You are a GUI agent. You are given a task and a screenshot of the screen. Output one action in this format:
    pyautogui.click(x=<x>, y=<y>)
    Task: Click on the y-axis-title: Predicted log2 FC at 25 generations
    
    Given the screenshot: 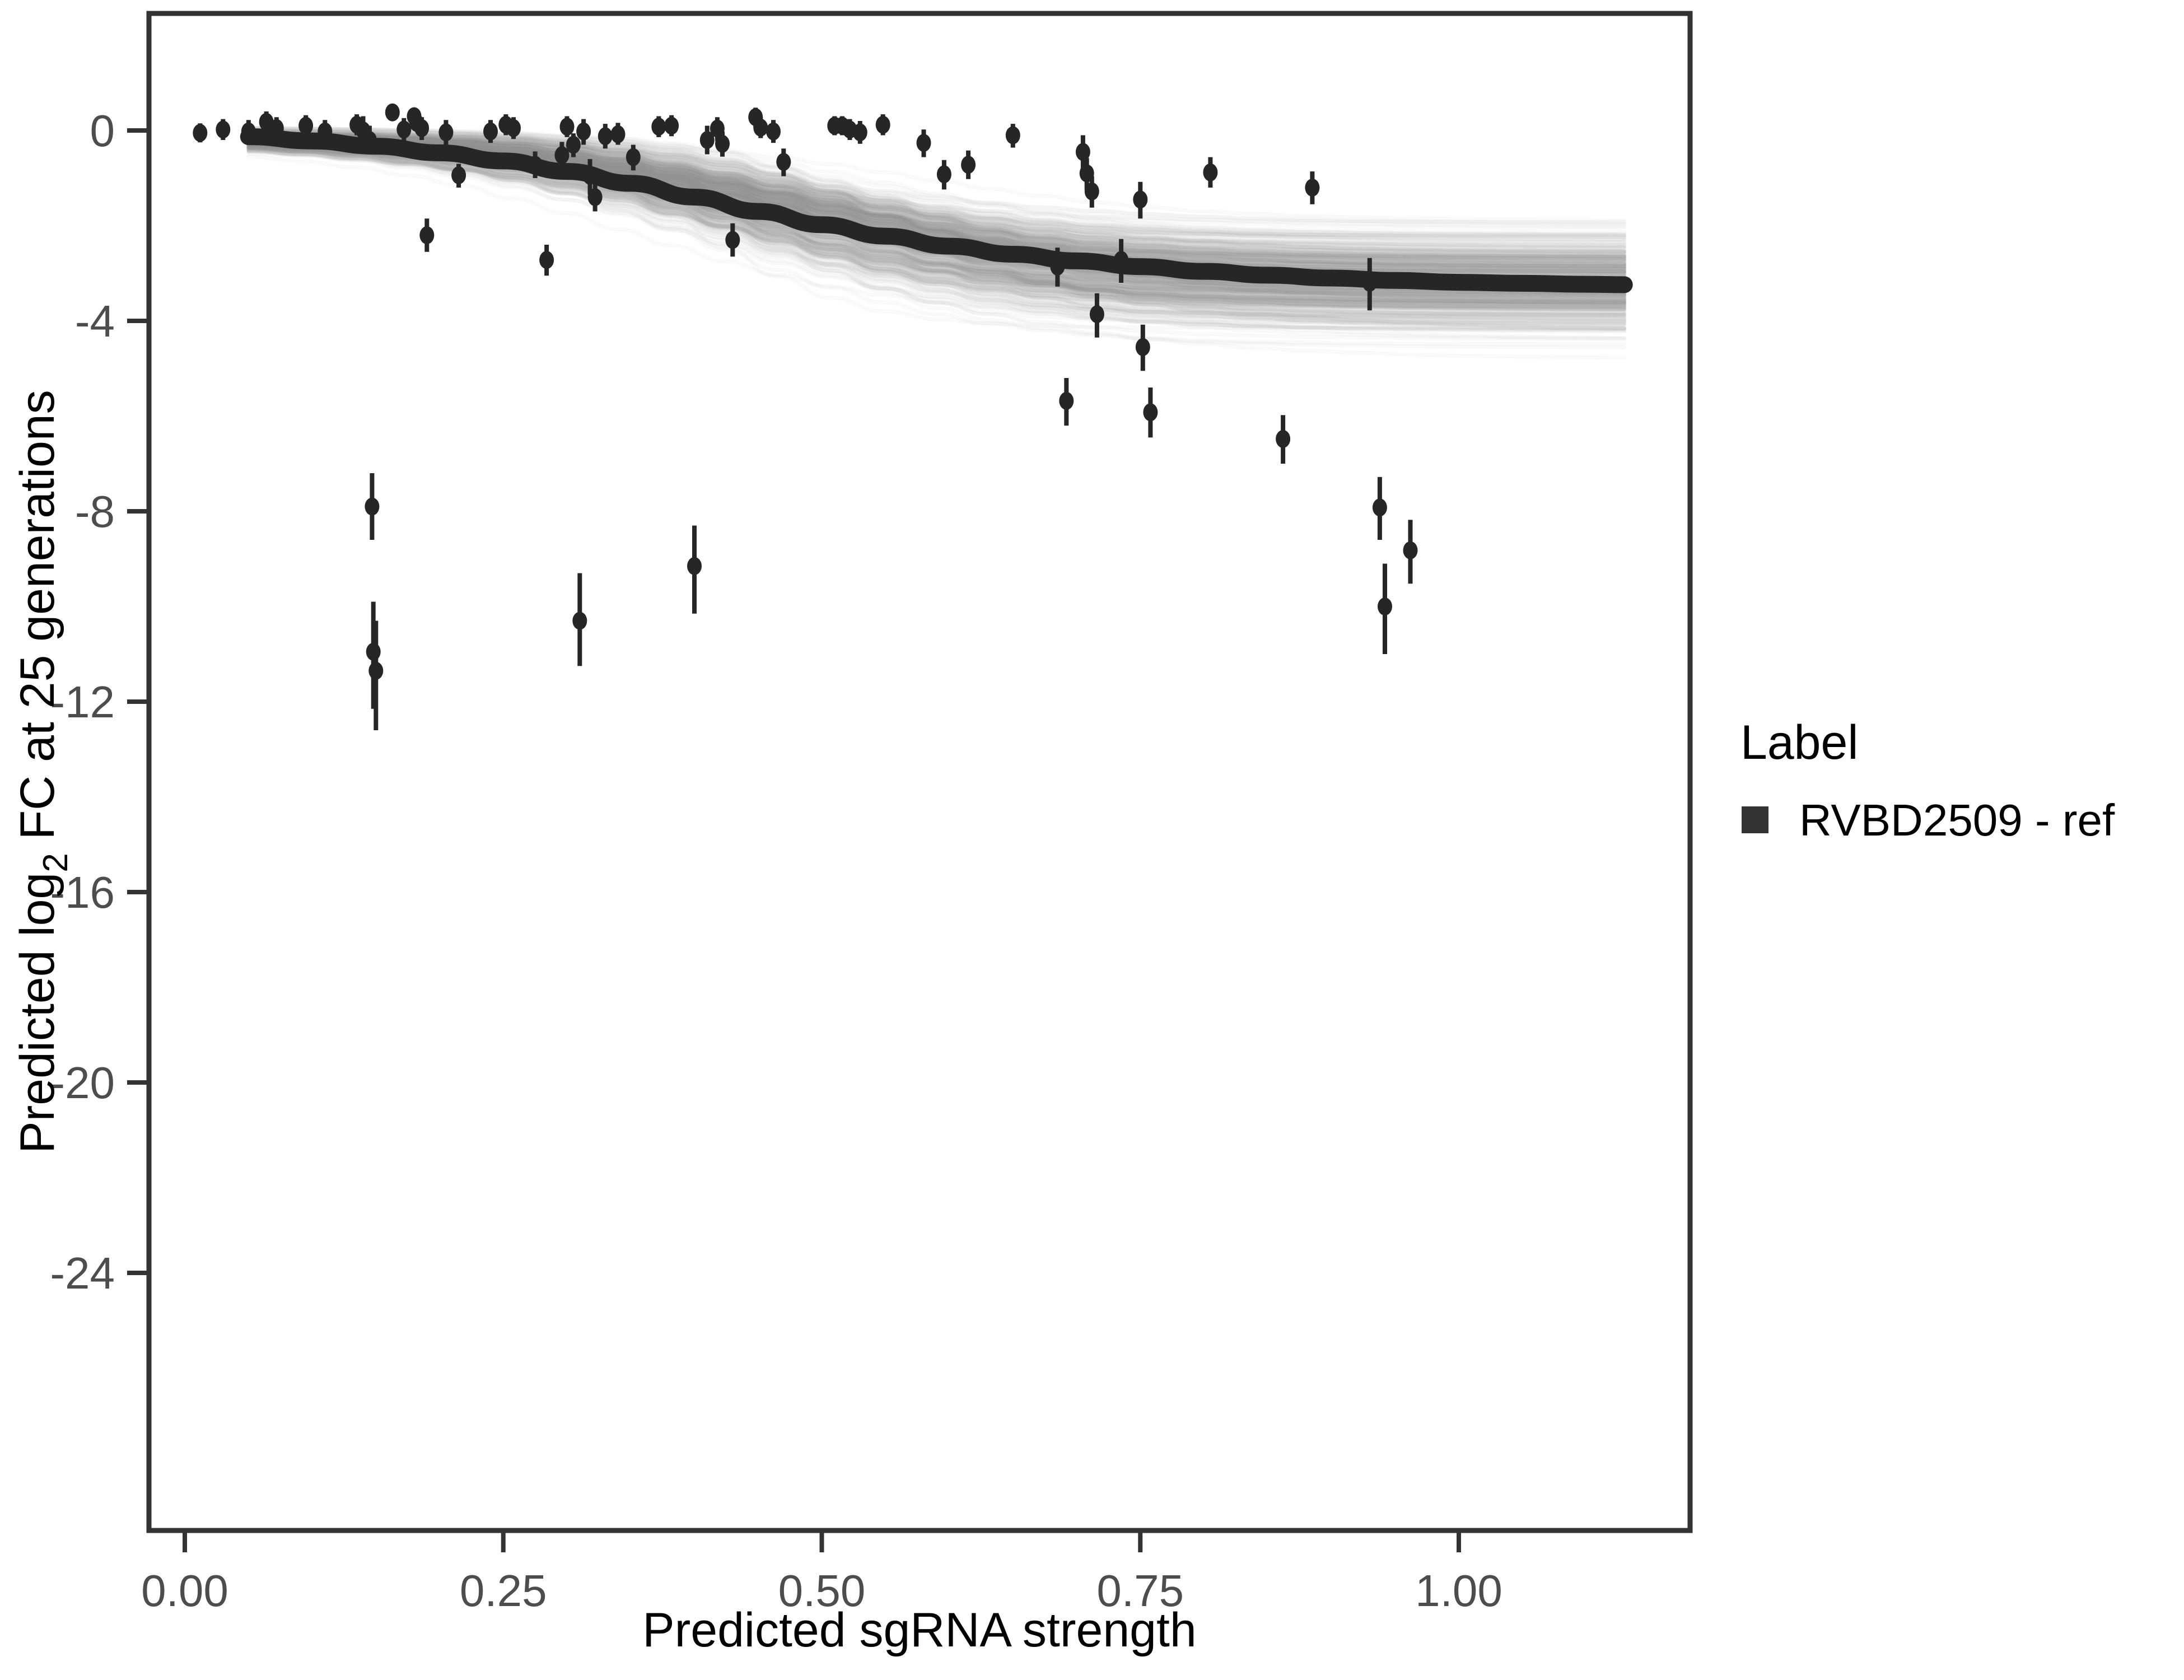 What is the action you would take?
    pyautogui.click(x=43, y=772)
    